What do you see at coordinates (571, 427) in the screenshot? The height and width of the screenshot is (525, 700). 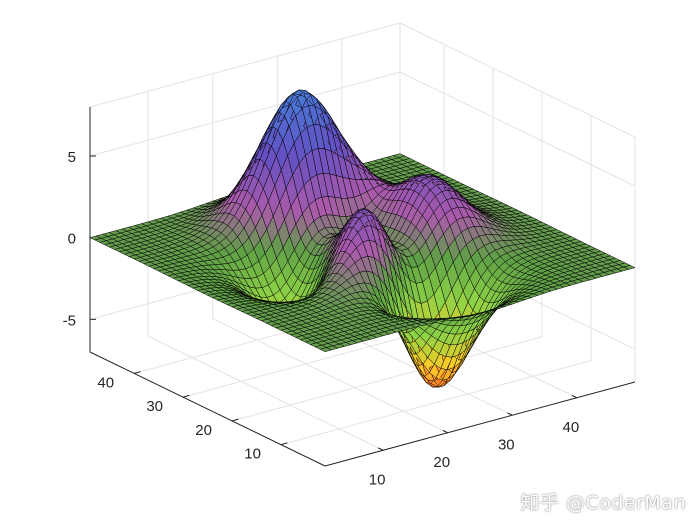 I see `x-tick-label: 40` at bounding box center [571, 427].